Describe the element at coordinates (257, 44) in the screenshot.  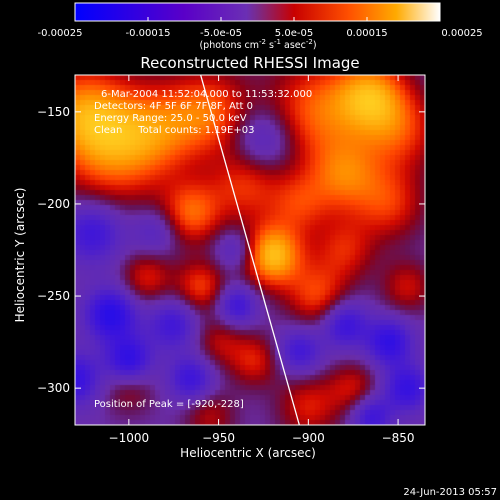
I see `colorbar-unit-label: (photons cm-2 s-1 asec-2)` at that location.